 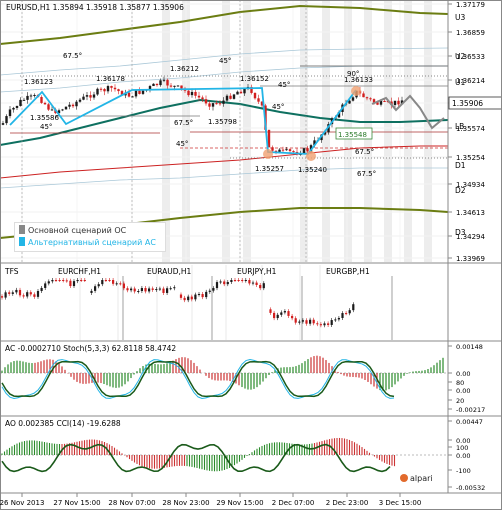 What do you see at coordinates (72, 231) in the screenshot?
I see `legend-base-scenario: Основной сценарий ОС` at bounding box center [72, 231].